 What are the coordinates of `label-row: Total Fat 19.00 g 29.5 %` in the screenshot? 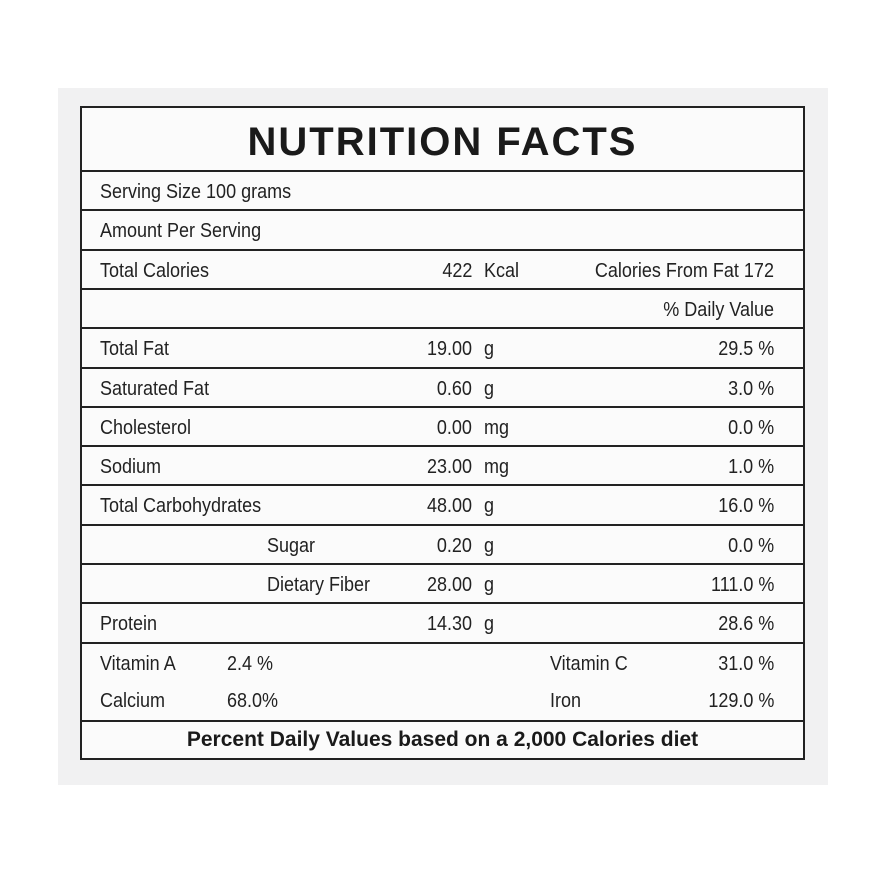 It's located at (442, 346).